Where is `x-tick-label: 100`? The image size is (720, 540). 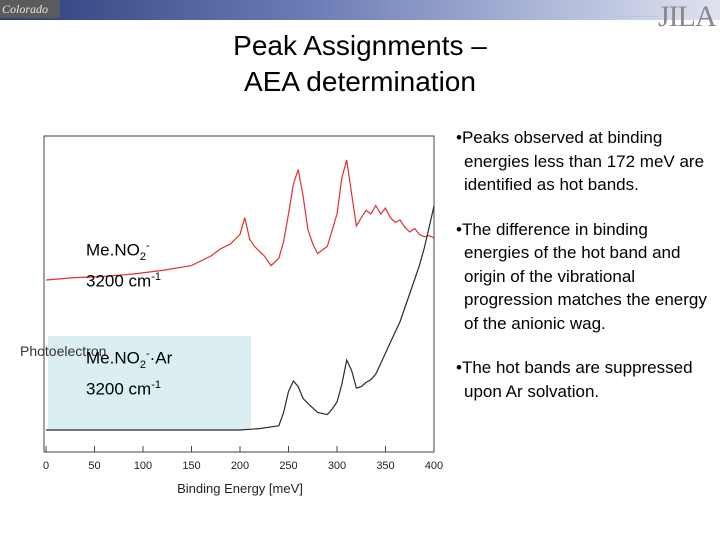 x-tick-label: 100 is located at coordinates (143, 466).